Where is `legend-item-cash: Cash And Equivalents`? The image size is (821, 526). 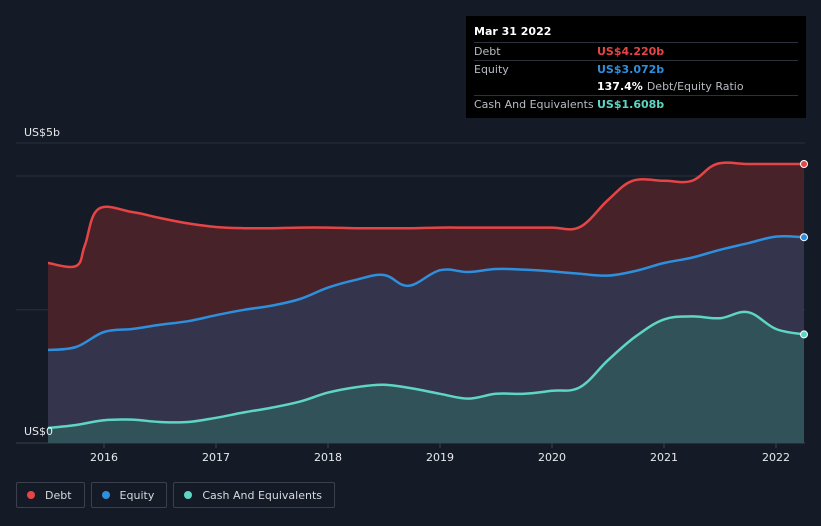
legend-item-cash: Cash And Equivalents is located at coordinates (254, 495).